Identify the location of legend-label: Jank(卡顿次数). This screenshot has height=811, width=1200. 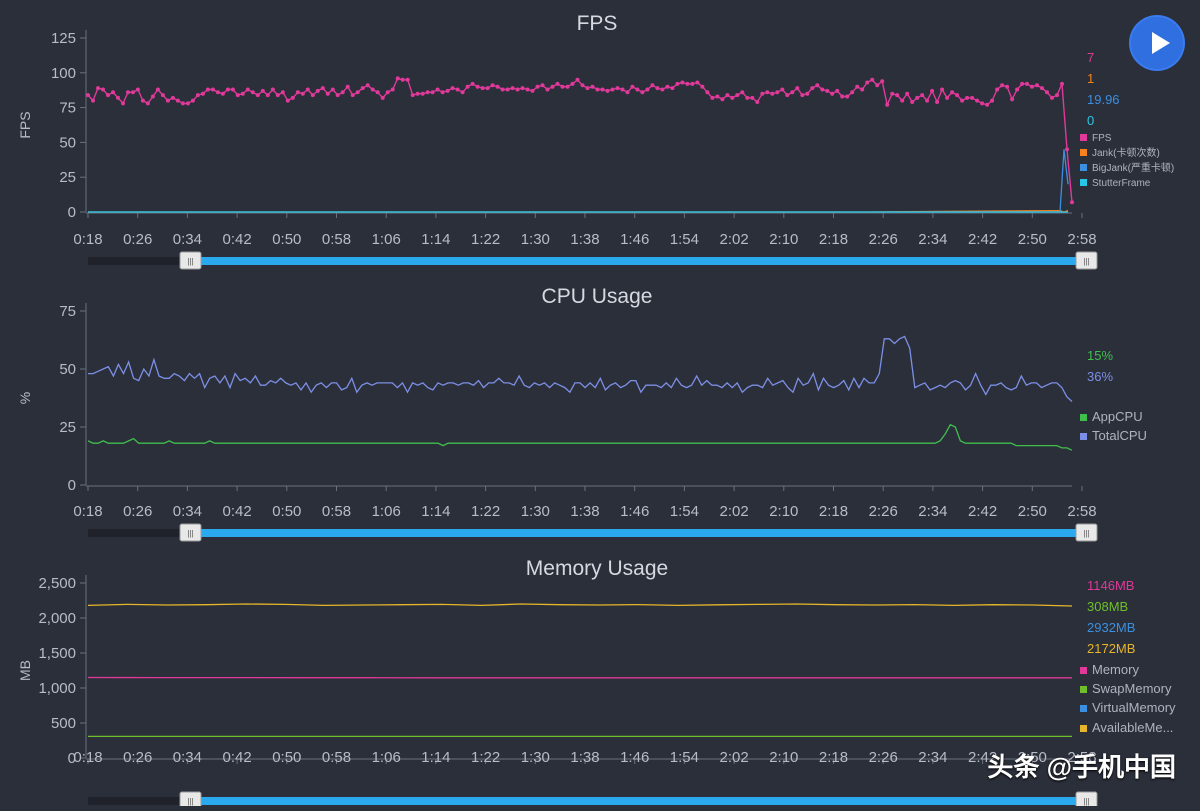
(1126, 152).